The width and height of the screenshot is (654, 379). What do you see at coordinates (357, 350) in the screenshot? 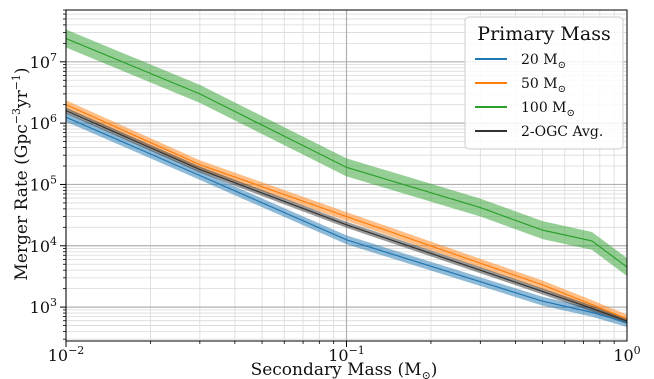
I see `x-tick-label-exp: −1` at bounding box center [357, 350].